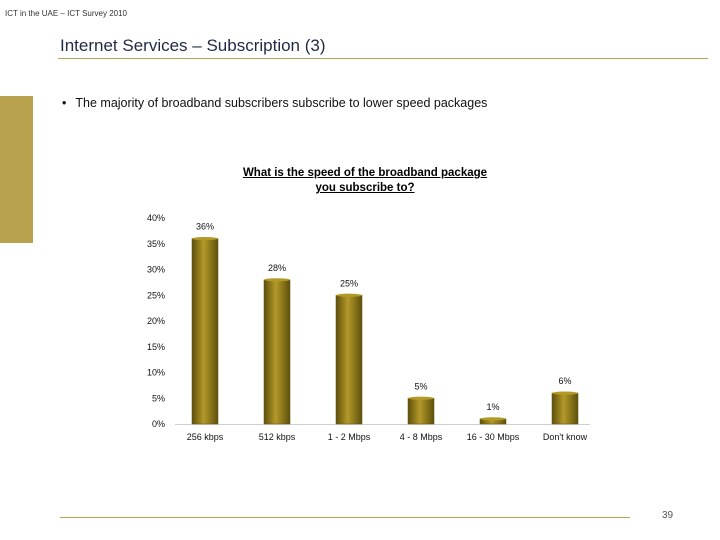 The width and height of the screenshot is (720, 540). I want to click on x-tick-label: Don't know, so click(565, 437).